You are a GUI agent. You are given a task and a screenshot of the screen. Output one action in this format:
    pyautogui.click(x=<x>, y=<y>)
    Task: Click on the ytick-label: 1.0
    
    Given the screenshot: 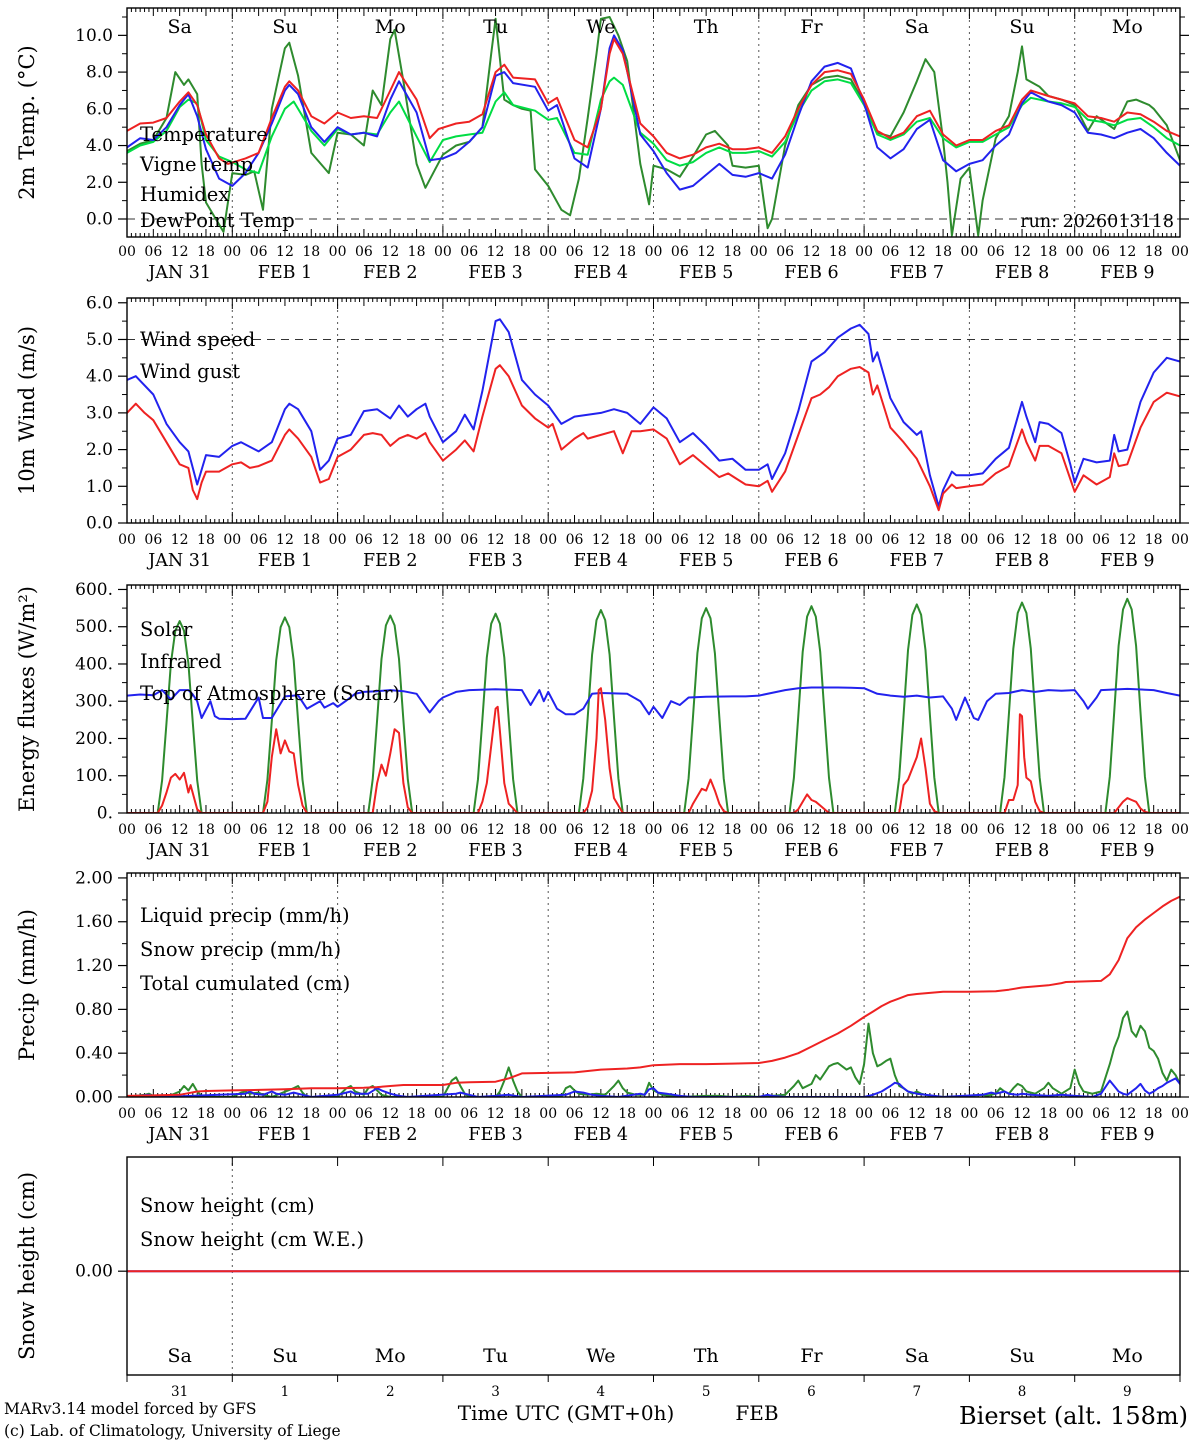 What is the action you would take?
    pyautogui.click(x=99, y=487)
    